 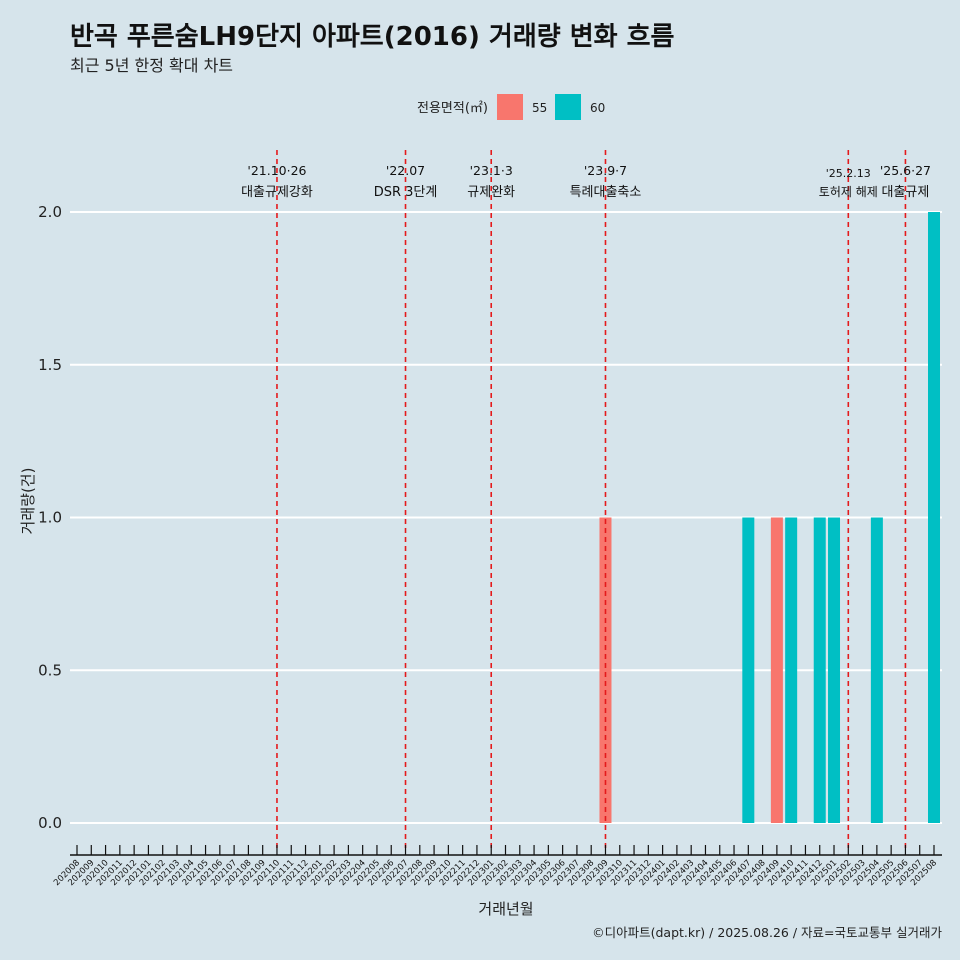 What do you see at coordinates (848, 173) in the screenshot?
I see `event-date-label: '25.2.13` at bounding box center [848, 173].